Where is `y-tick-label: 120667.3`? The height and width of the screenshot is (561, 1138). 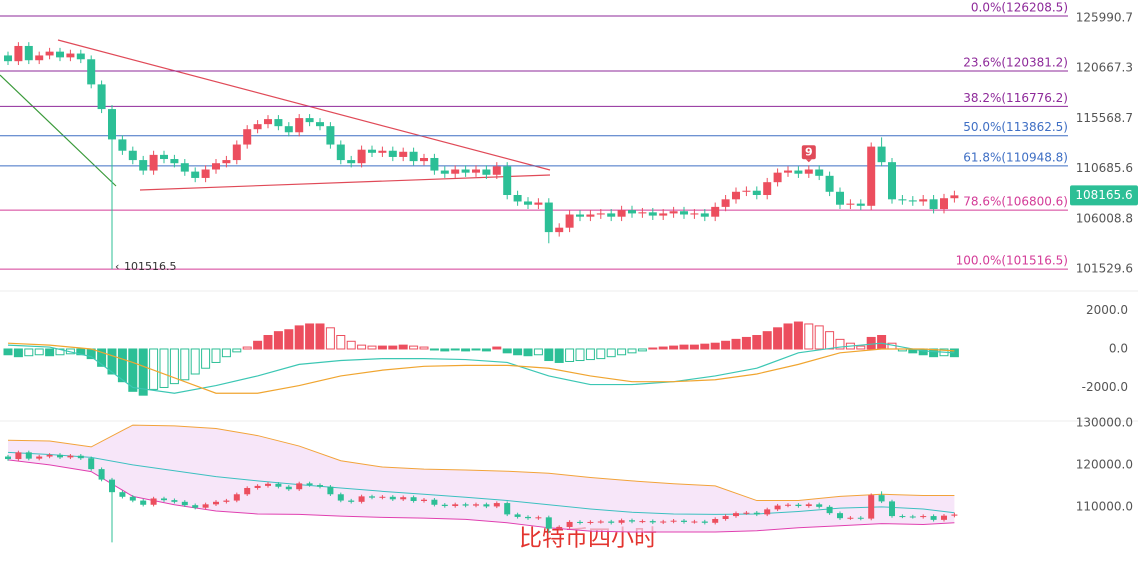
y-tick-label: 120667.3 is located at coordinates (1104, 68).